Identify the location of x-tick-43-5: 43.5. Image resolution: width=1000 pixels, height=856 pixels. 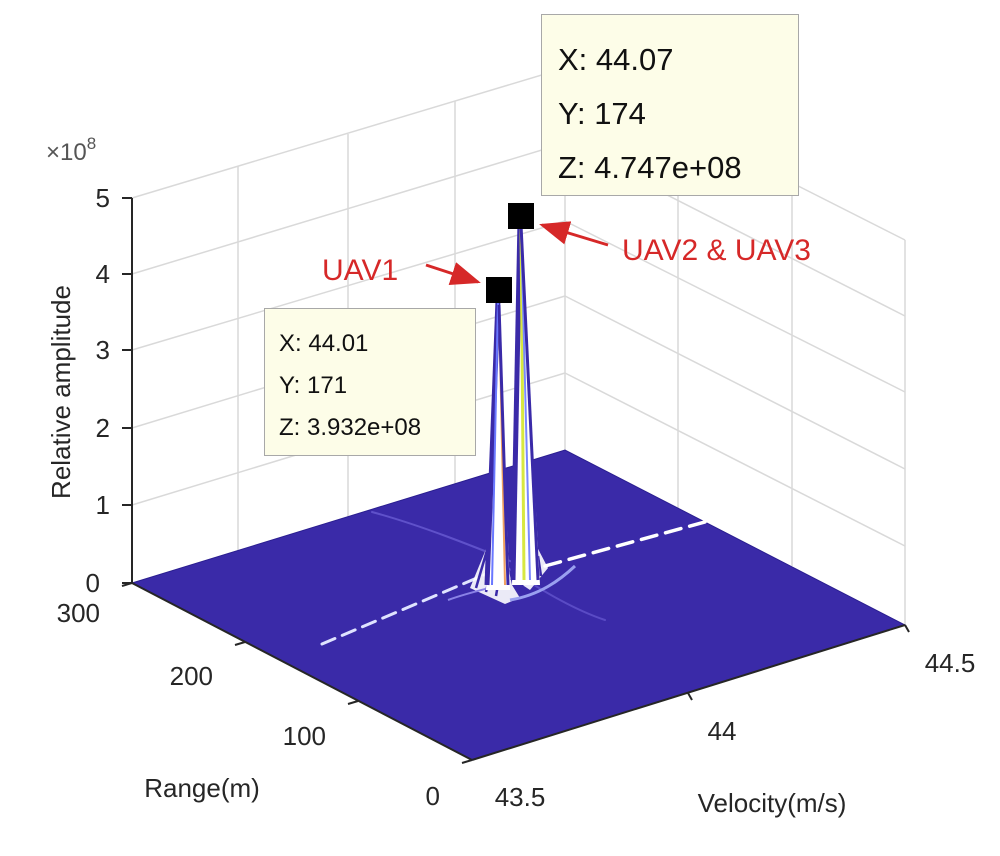
(520, 797).